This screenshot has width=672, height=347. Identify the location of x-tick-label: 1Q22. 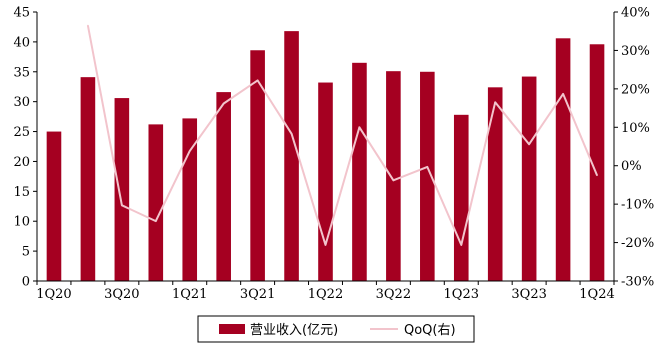
(325, 294).